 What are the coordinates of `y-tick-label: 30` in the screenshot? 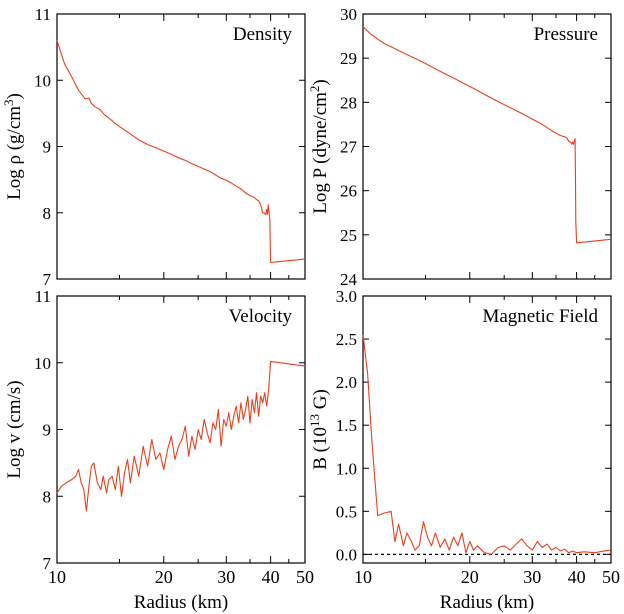 It's located at (348, 14).